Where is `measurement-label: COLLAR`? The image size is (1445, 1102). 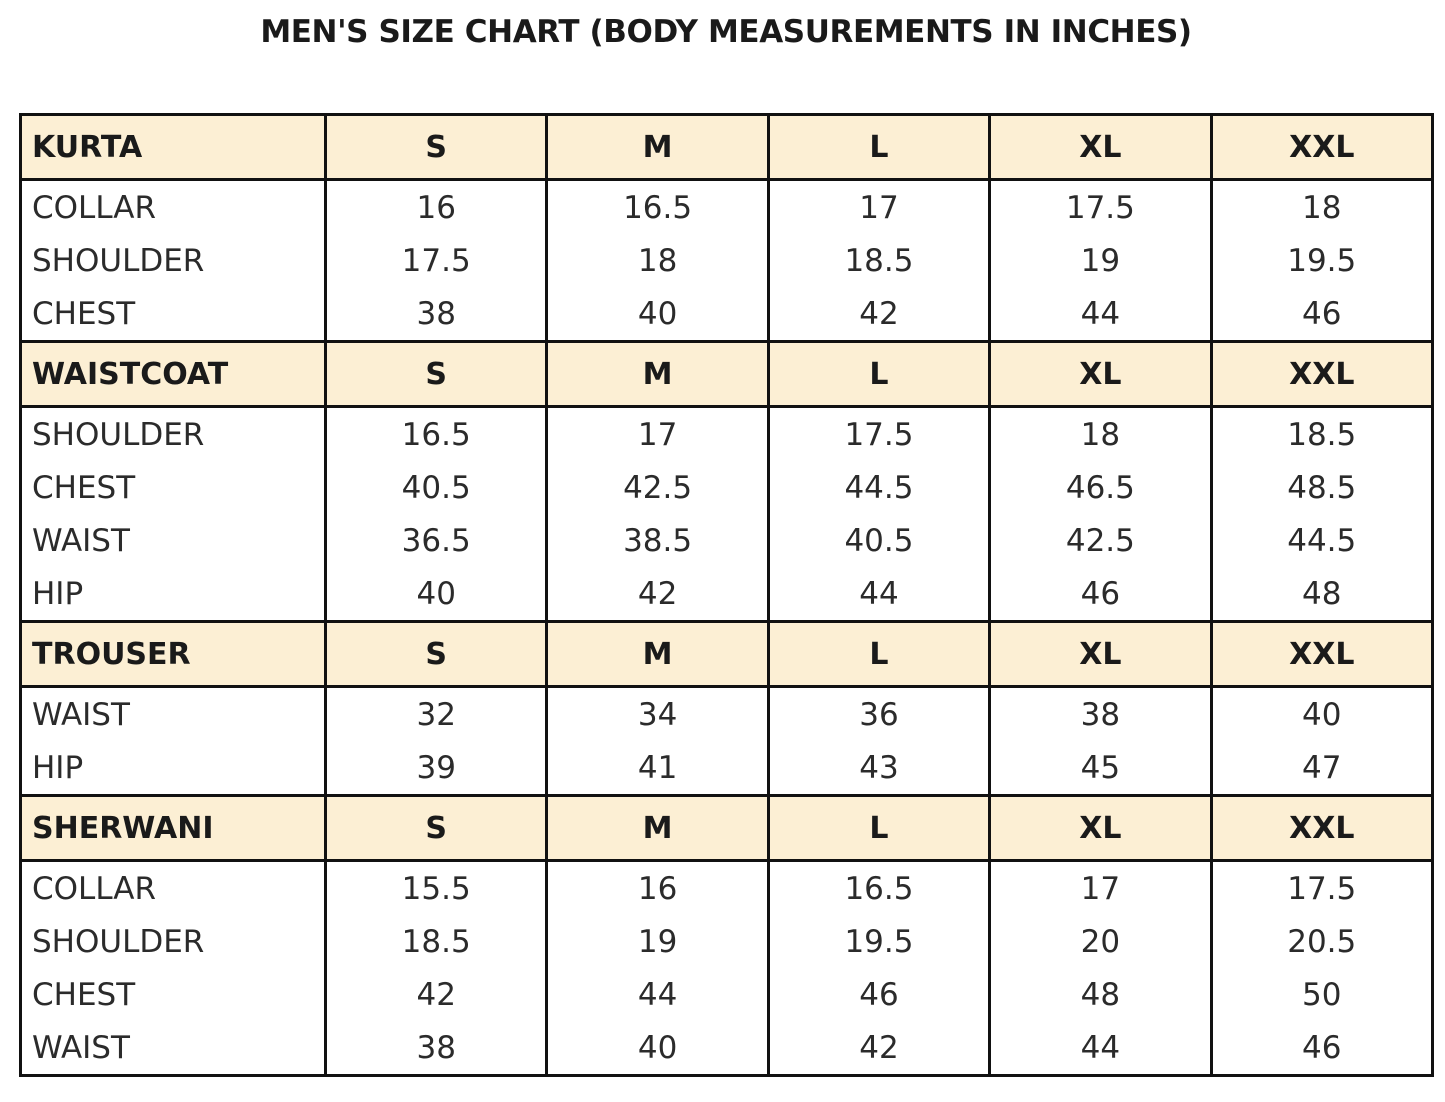
measurement-label: COLLAR is located at coordinates (94, 207).